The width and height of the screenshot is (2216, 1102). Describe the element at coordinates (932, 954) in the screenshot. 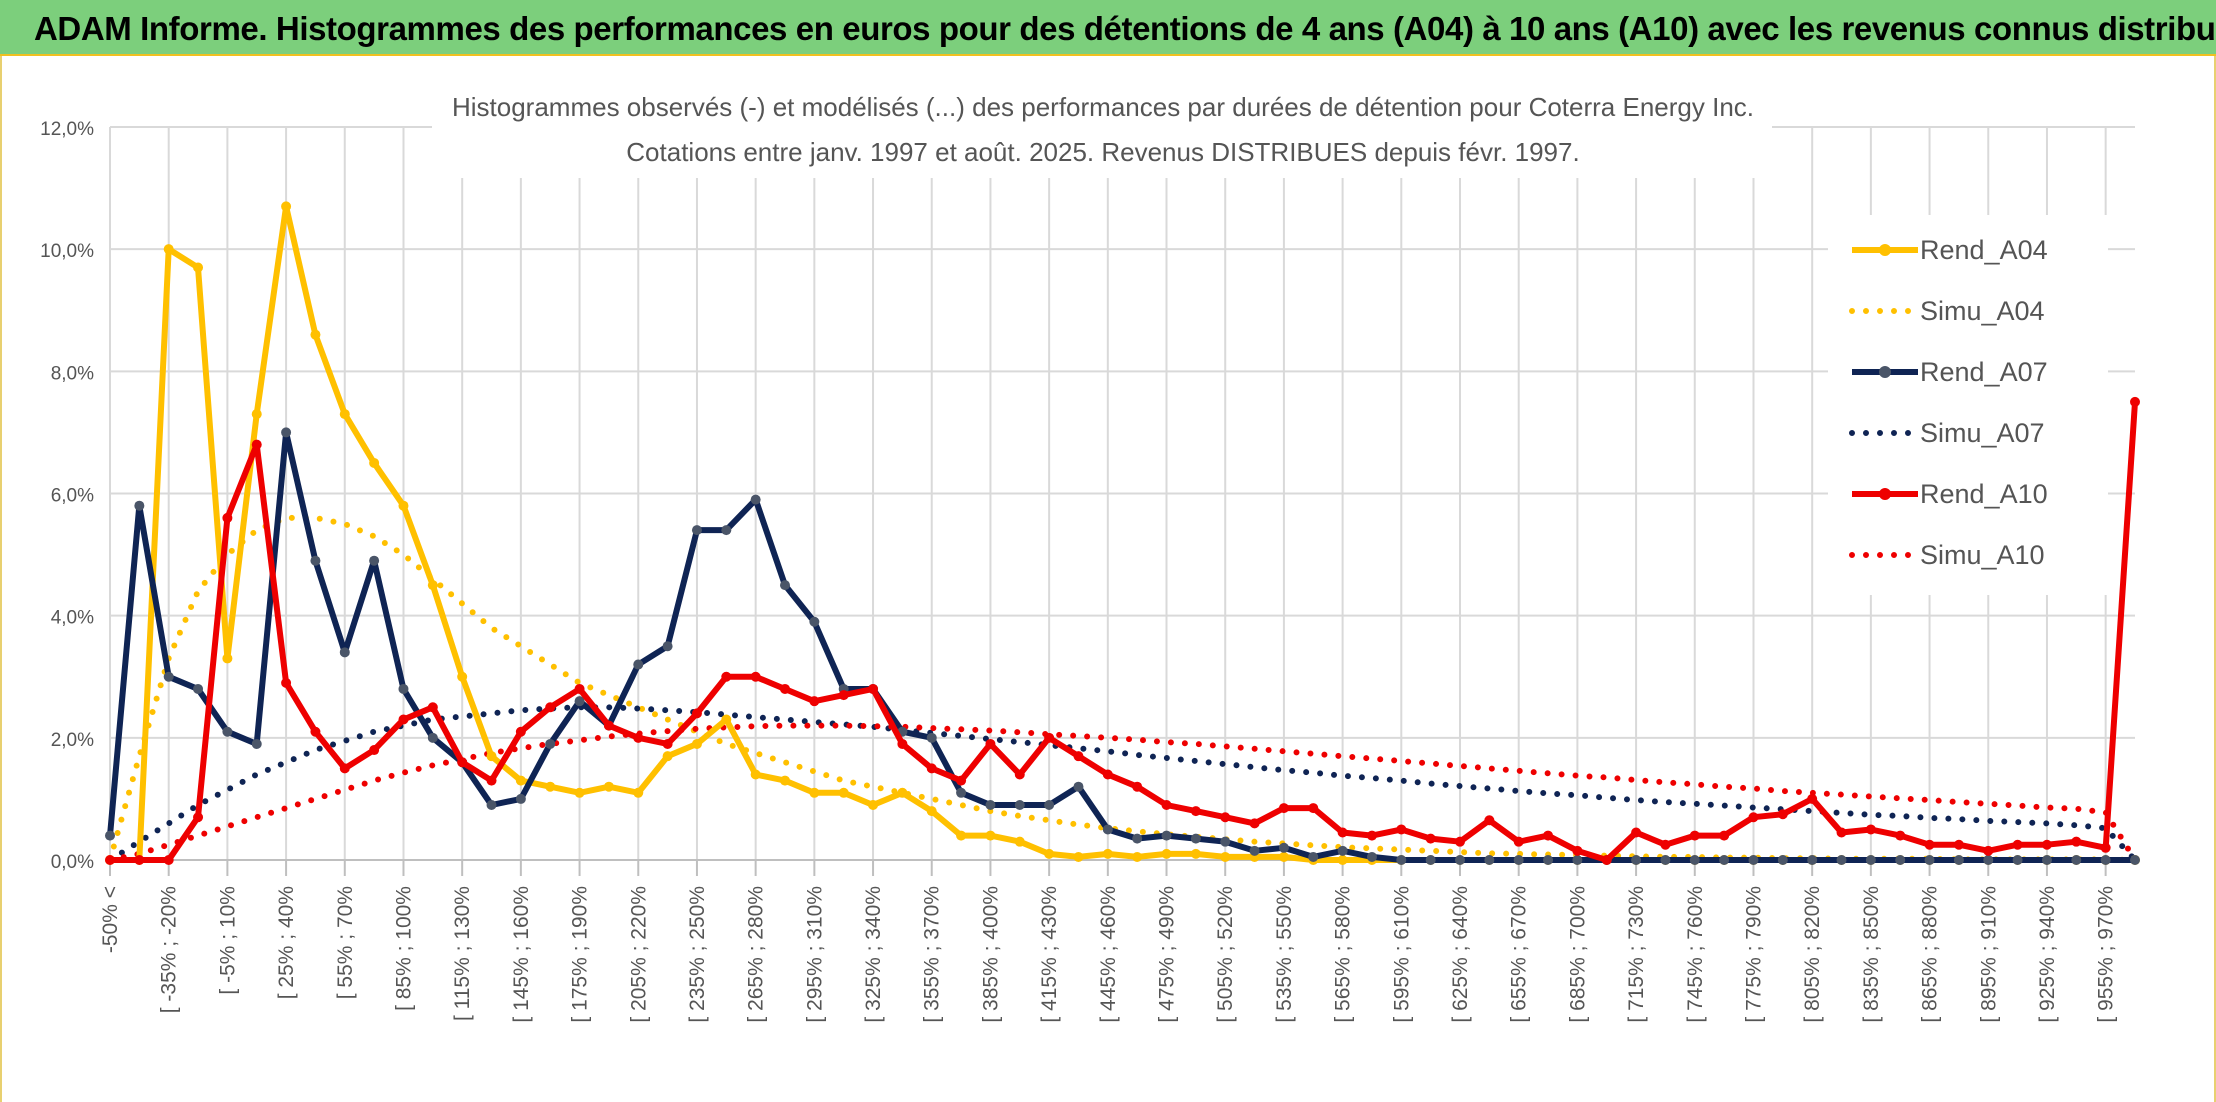

I see `x-tick-label: [ 355% ; 370%` at that location.